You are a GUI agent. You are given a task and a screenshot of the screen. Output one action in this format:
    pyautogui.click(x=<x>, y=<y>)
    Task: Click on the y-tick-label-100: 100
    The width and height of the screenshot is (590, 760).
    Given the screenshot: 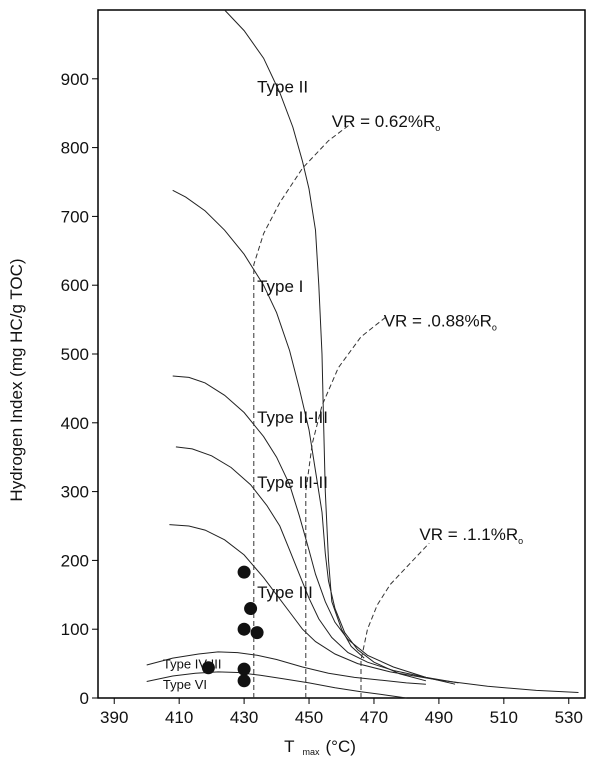 What is the action you would take?
    pyautogui.click(x=75, y=629)
    